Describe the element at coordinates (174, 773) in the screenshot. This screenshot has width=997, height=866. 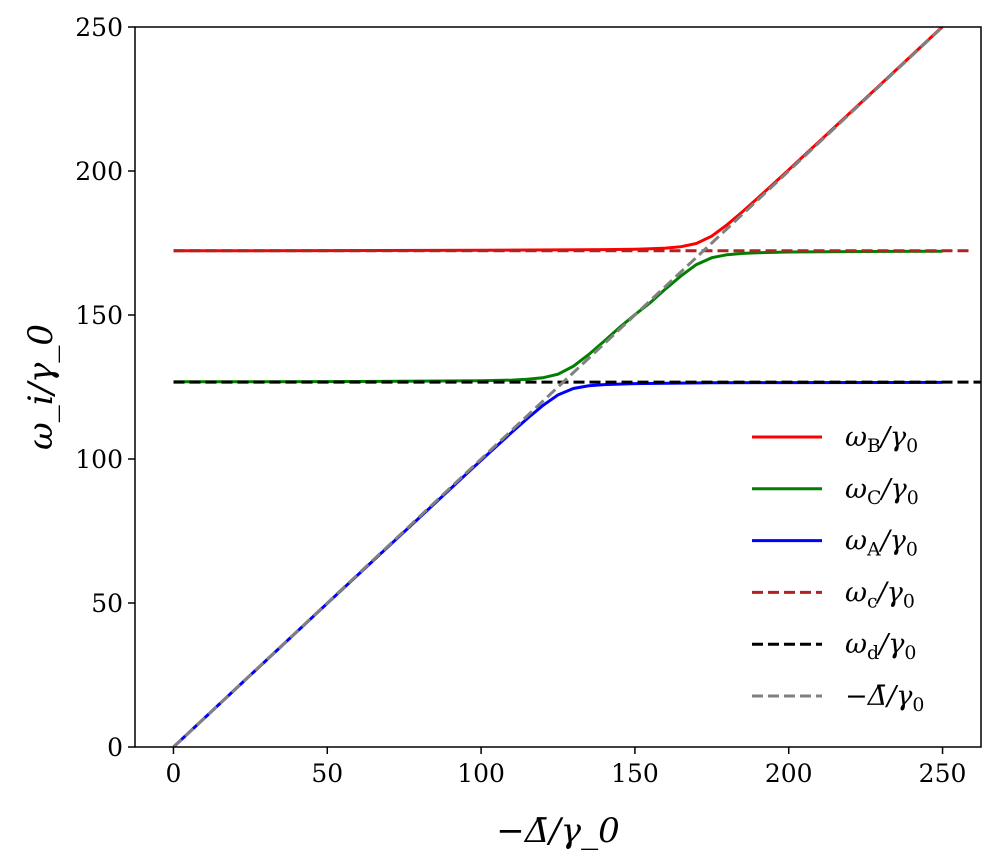
I see `x-tick-label: 0` at that location.